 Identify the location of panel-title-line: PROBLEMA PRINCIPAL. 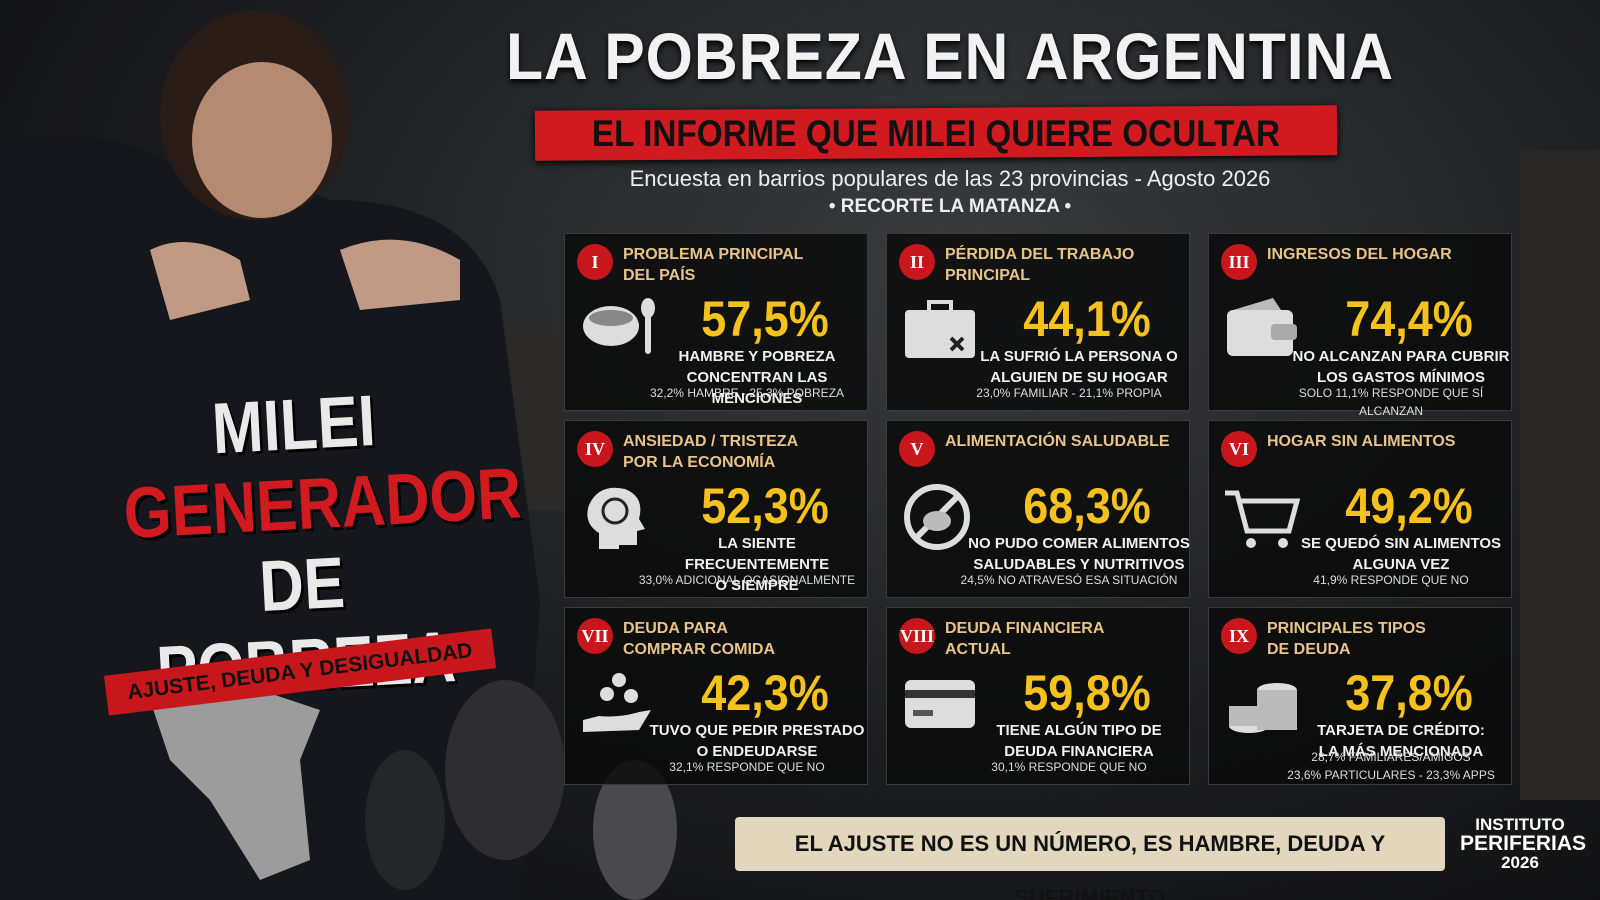
(713, 254).